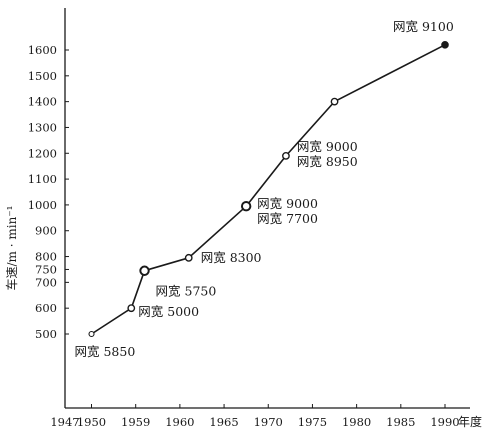 The width and height of the screenshot is (500, 433). What do you see at coordinates (400, 422) in the screenshot?
I see `x-tick-label: 1985` at bounding box center [400, 422].